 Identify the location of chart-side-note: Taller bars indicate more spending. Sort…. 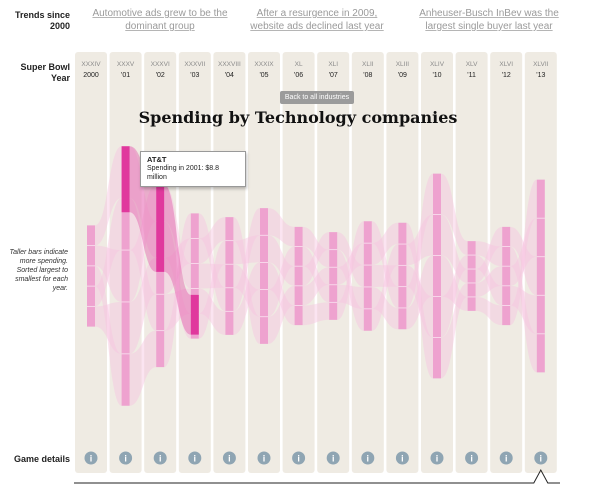
(39, 270).